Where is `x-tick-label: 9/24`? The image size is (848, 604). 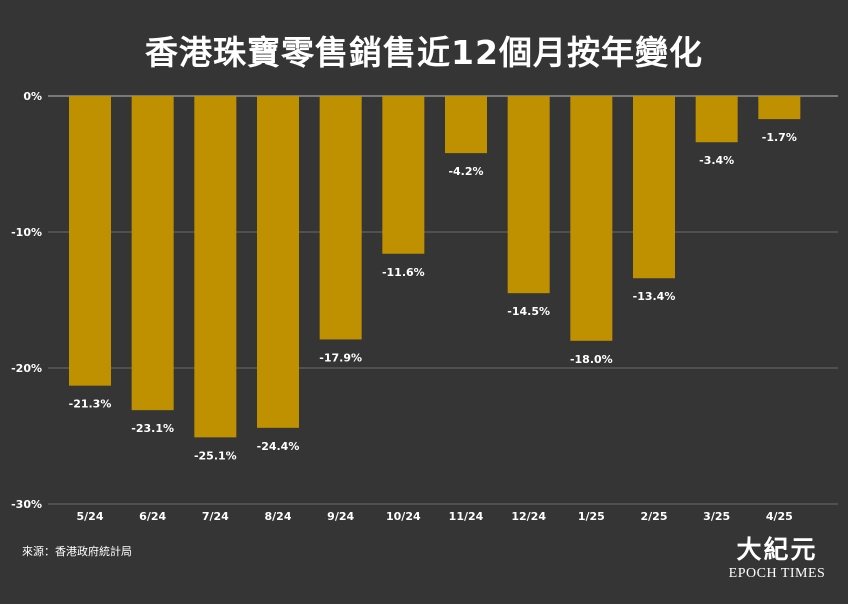 x-tick-label: 9/24 is located at coordinates (340, 516).